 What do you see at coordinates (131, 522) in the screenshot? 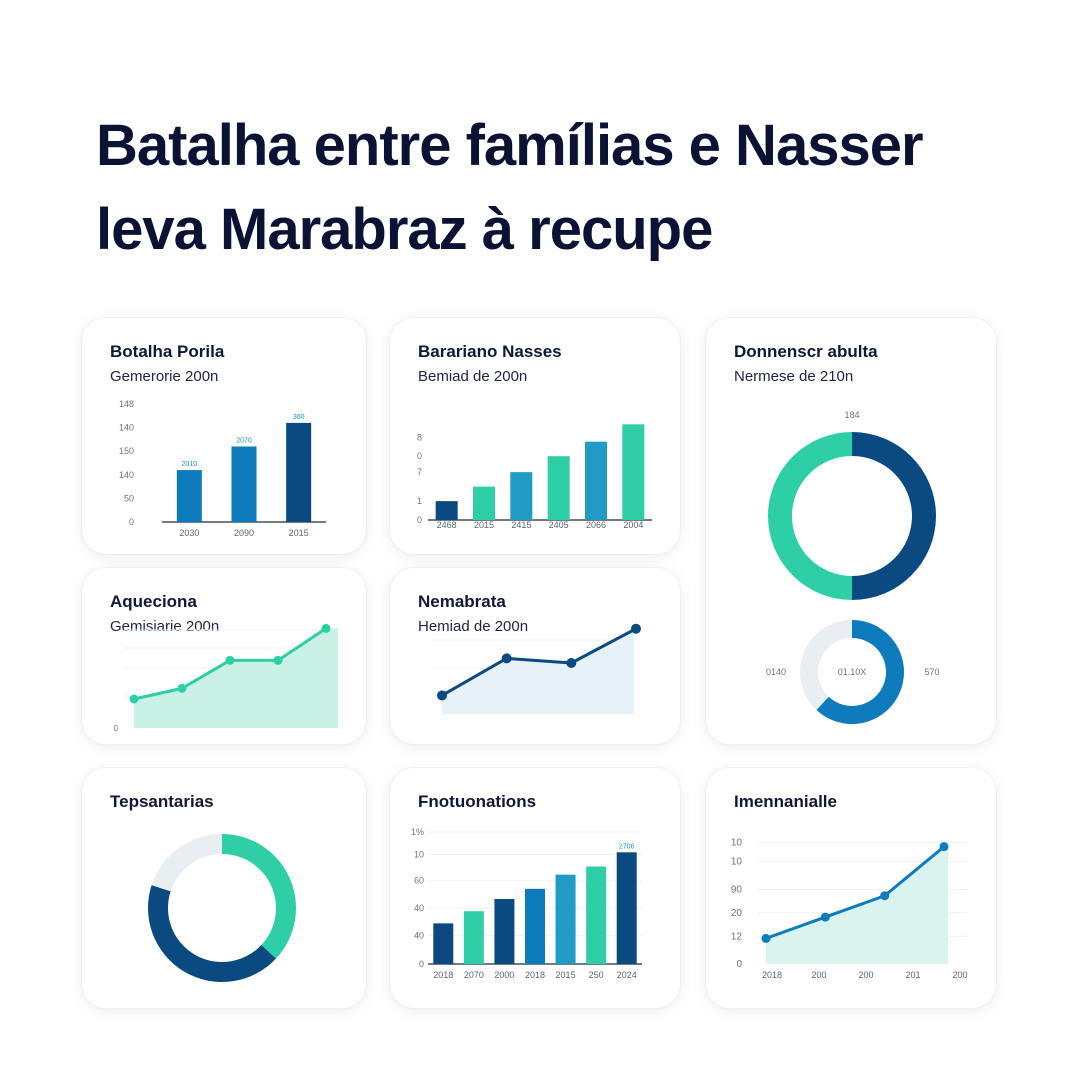
I see `chart-1-y-tick-label: 0` at bounding box center [131, 522].